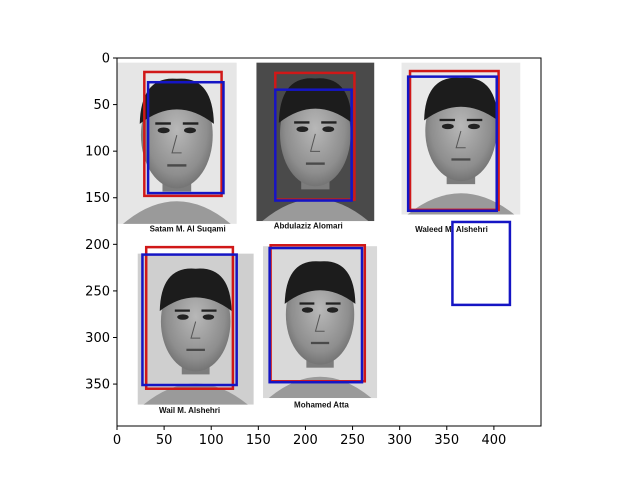  What do you see at coordinates (446, 440) in the screenshot?
I see `x-tick-label: 350` at bounding box center [446, 440].